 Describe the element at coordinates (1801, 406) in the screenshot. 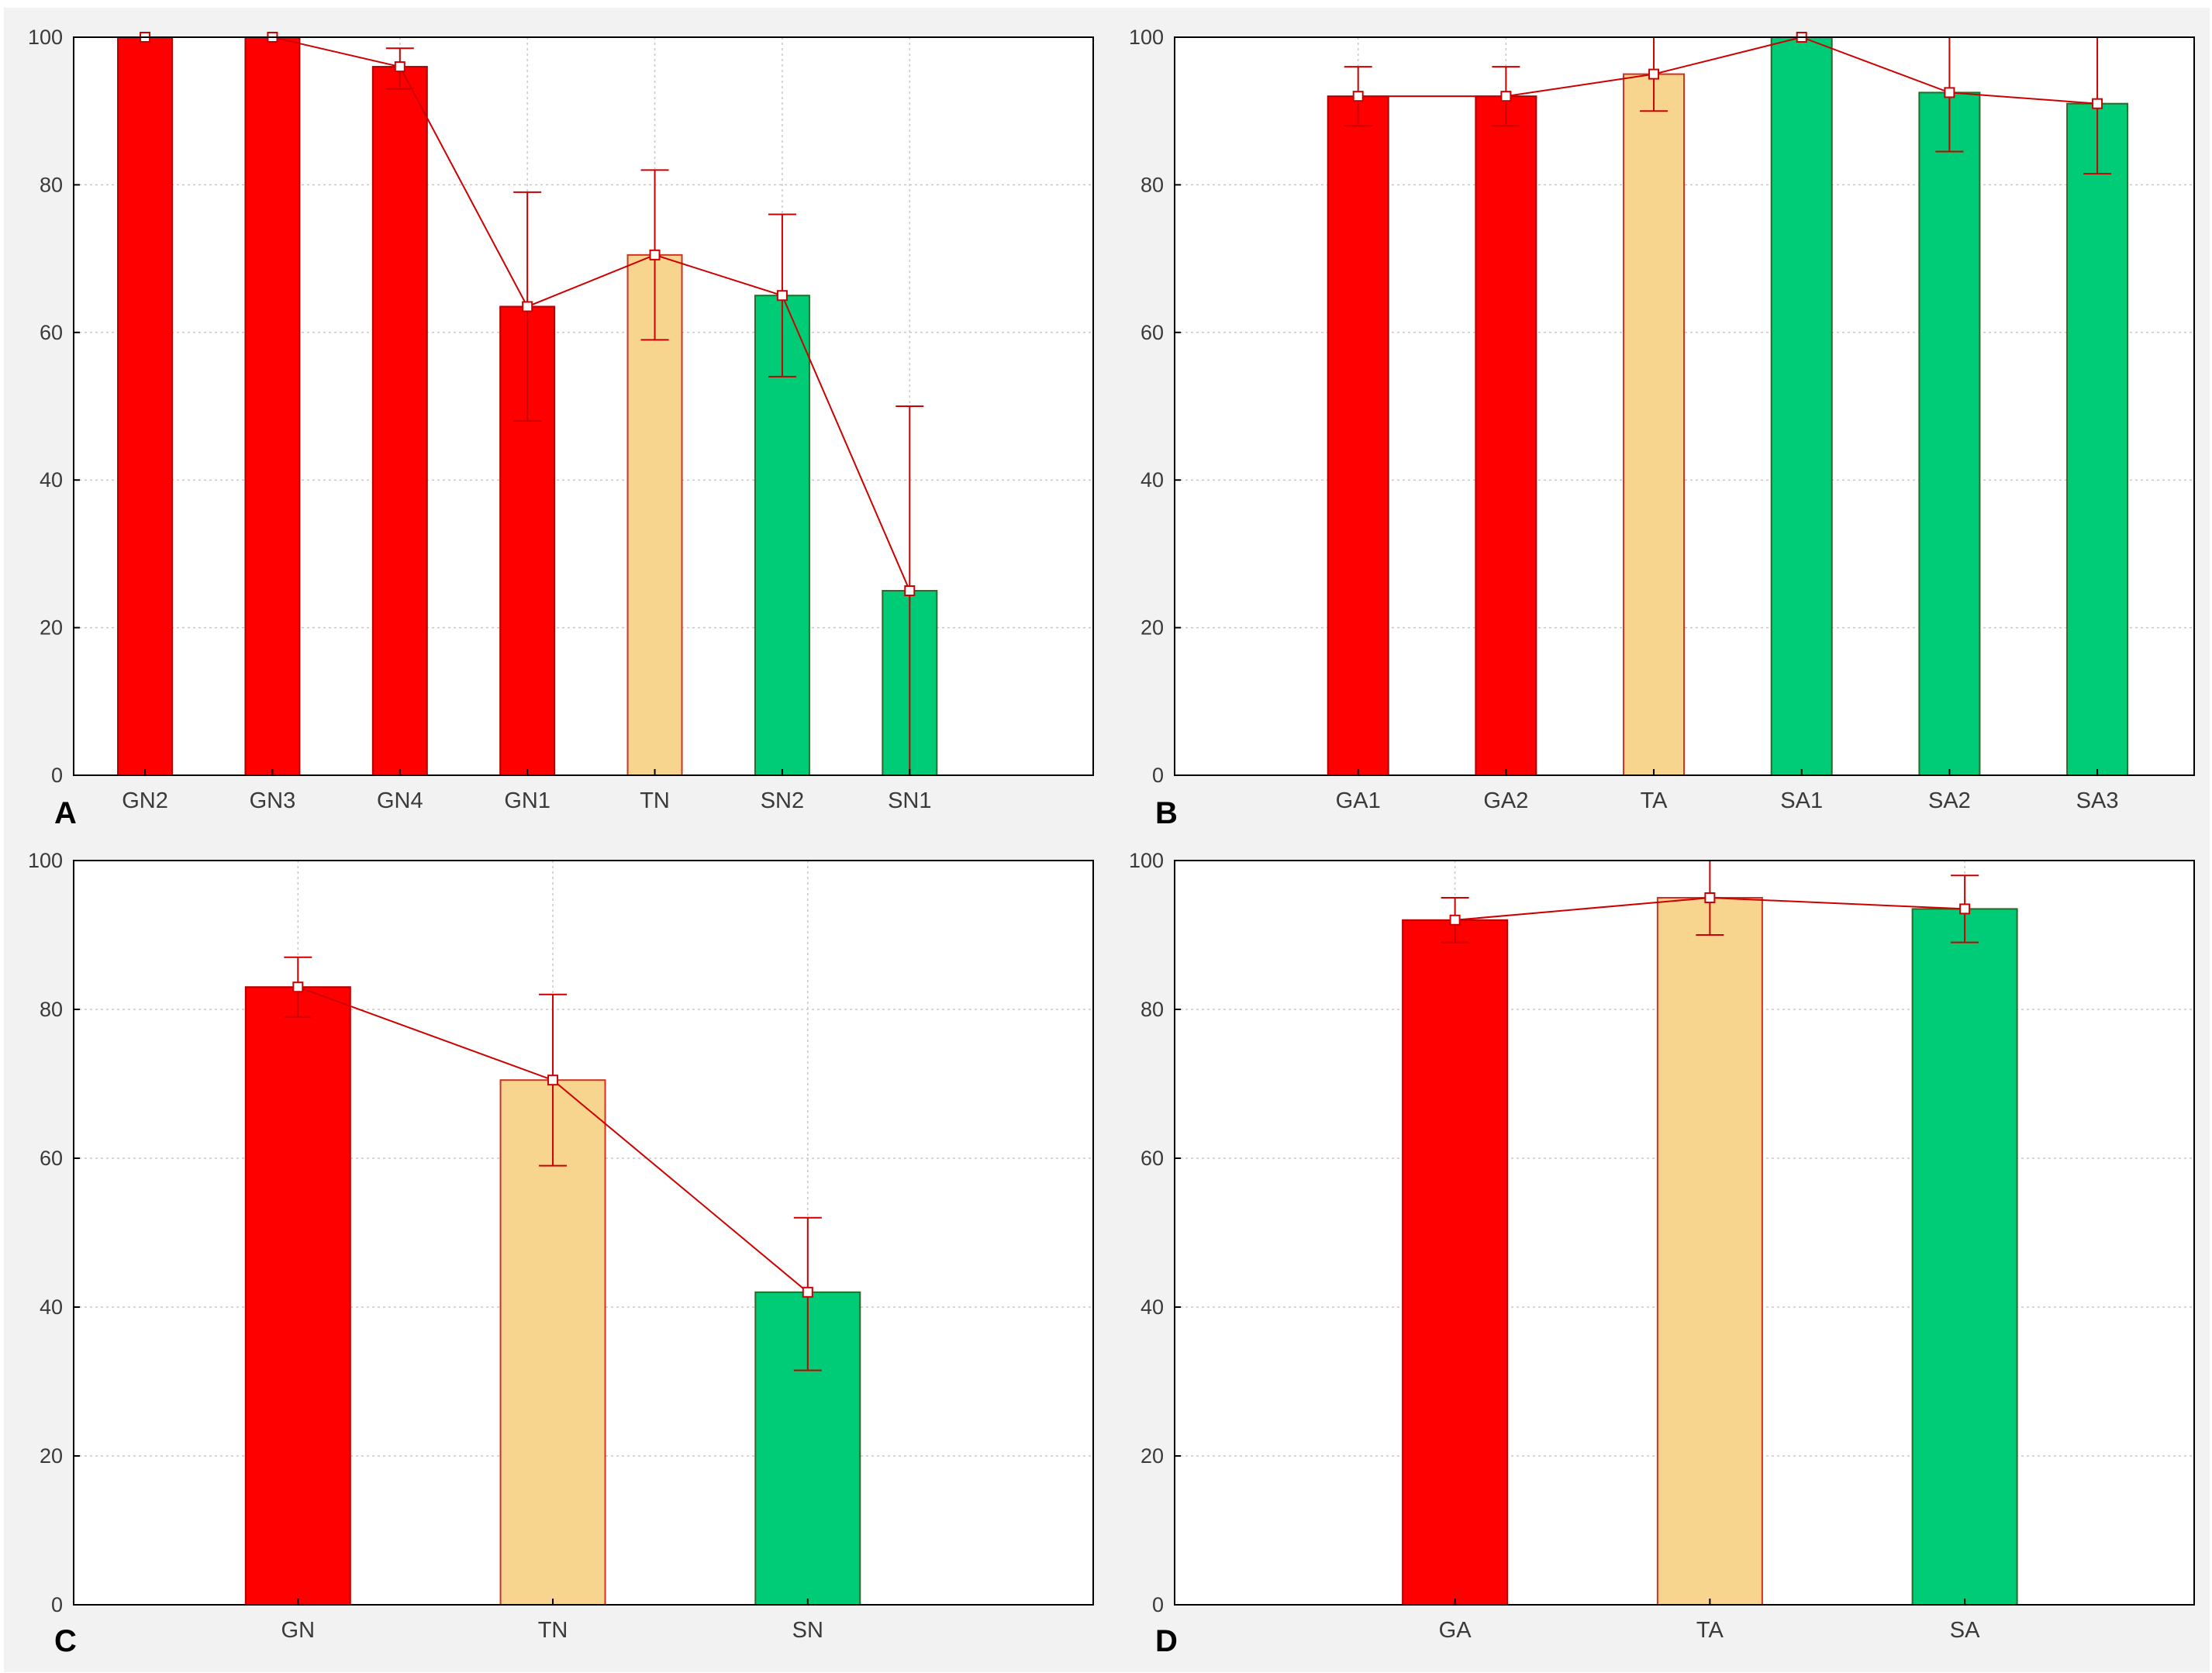

I see `bar-sa1` at that location.